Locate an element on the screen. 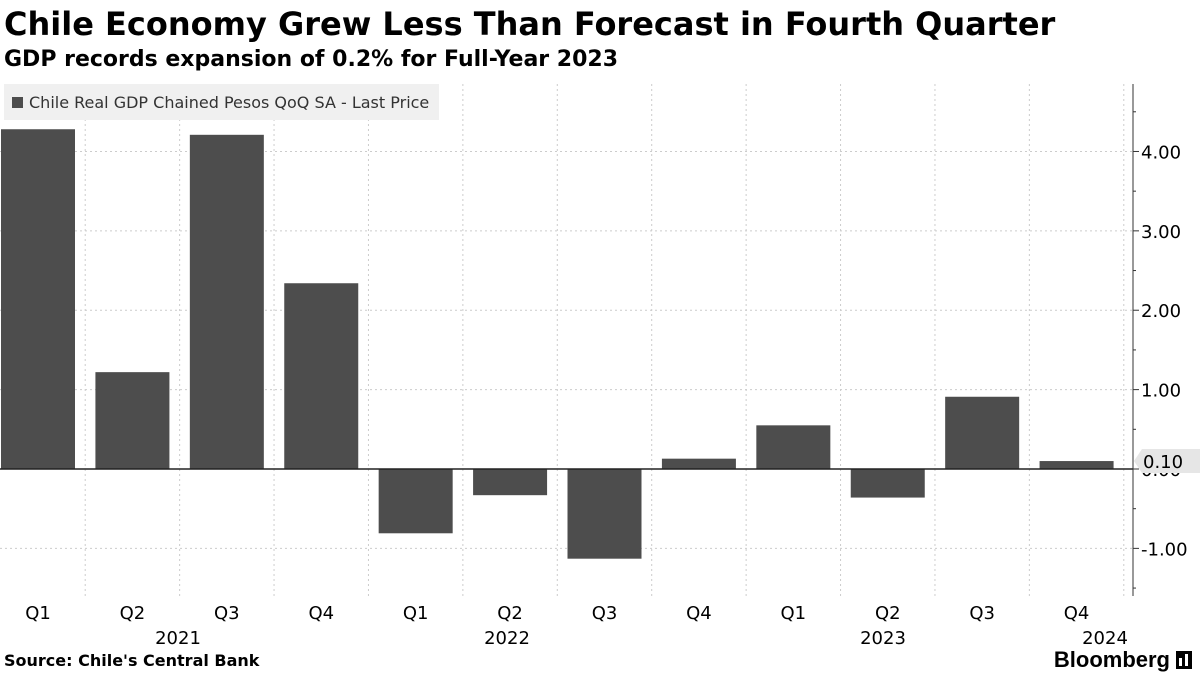 Image resolution: width=1200 pixels, height=675 pixels. y-tick-label: 1.00 is located at coordinates (1161, 391).